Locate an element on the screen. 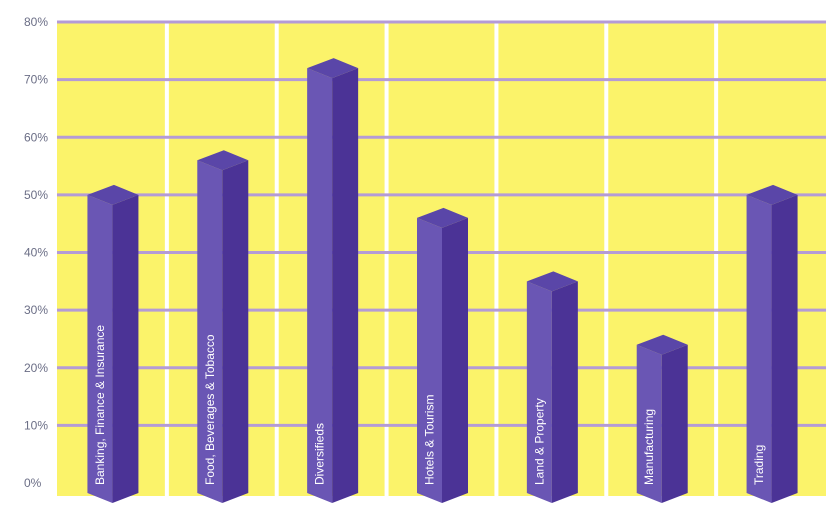 This screenshot has height=512, width=826. bar-category-label: Manufacturing is located at coordinates (649, 447).